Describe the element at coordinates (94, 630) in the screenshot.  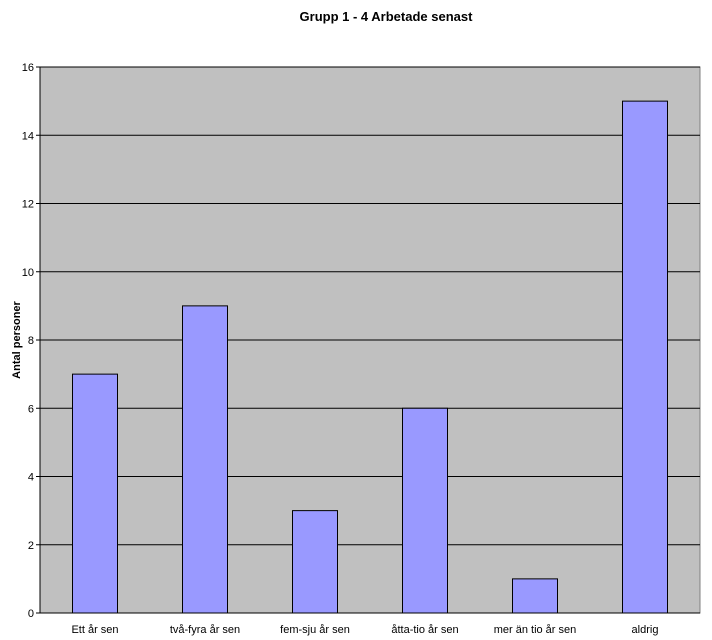
I see `x-tick-label: Ett år sen` at that location.